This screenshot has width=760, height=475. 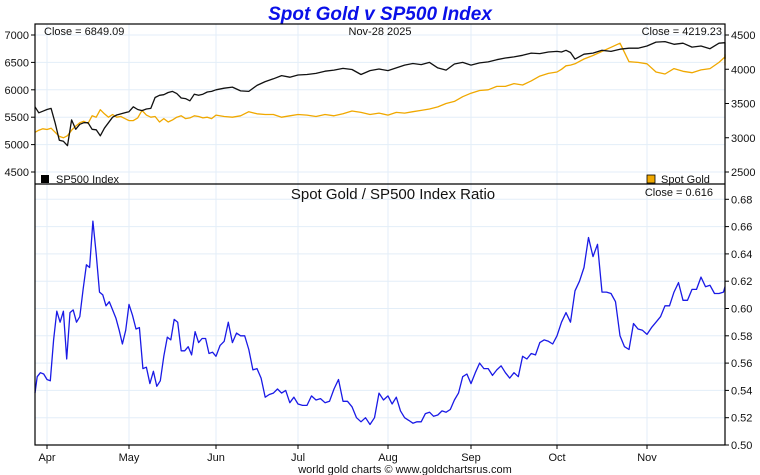 What do you see at coordinates (380, 14) in the screenshot?
I see `chart-title: Spot Gold v SP500 Index` at bounding box center [380, 14].